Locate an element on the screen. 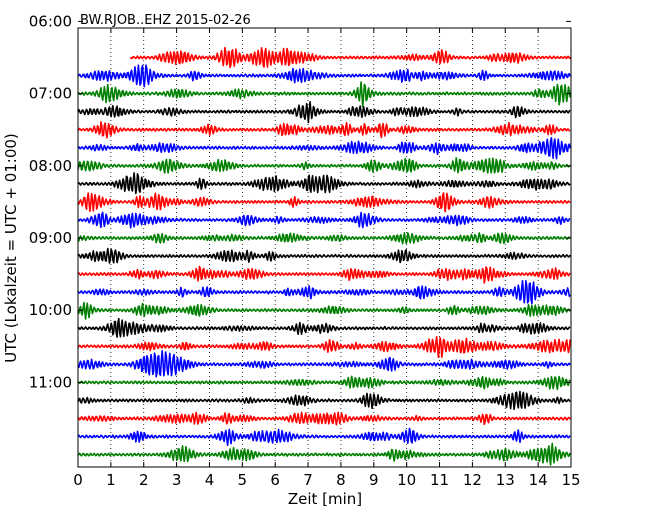 The width and height of the screenshot is (650, 520). x-tick-label: 6 is located at coordinates (275, 480).